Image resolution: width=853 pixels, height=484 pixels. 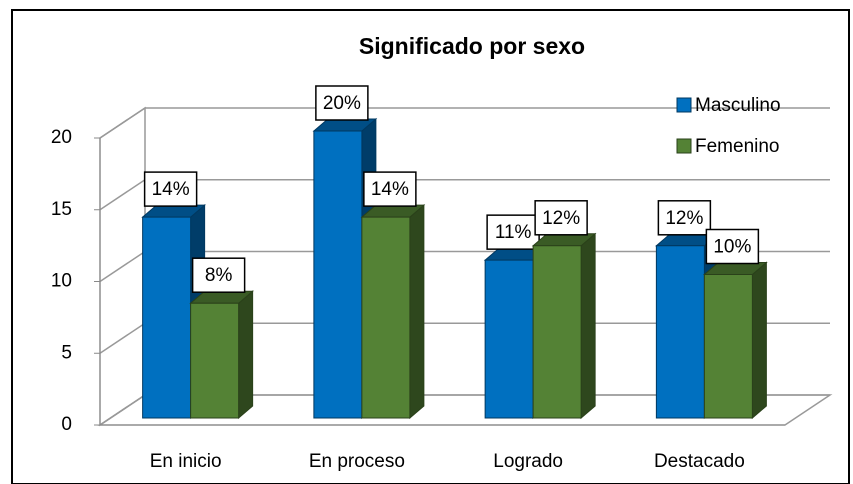 I want to click on value-label: 8%, so click(x=219, y=275).